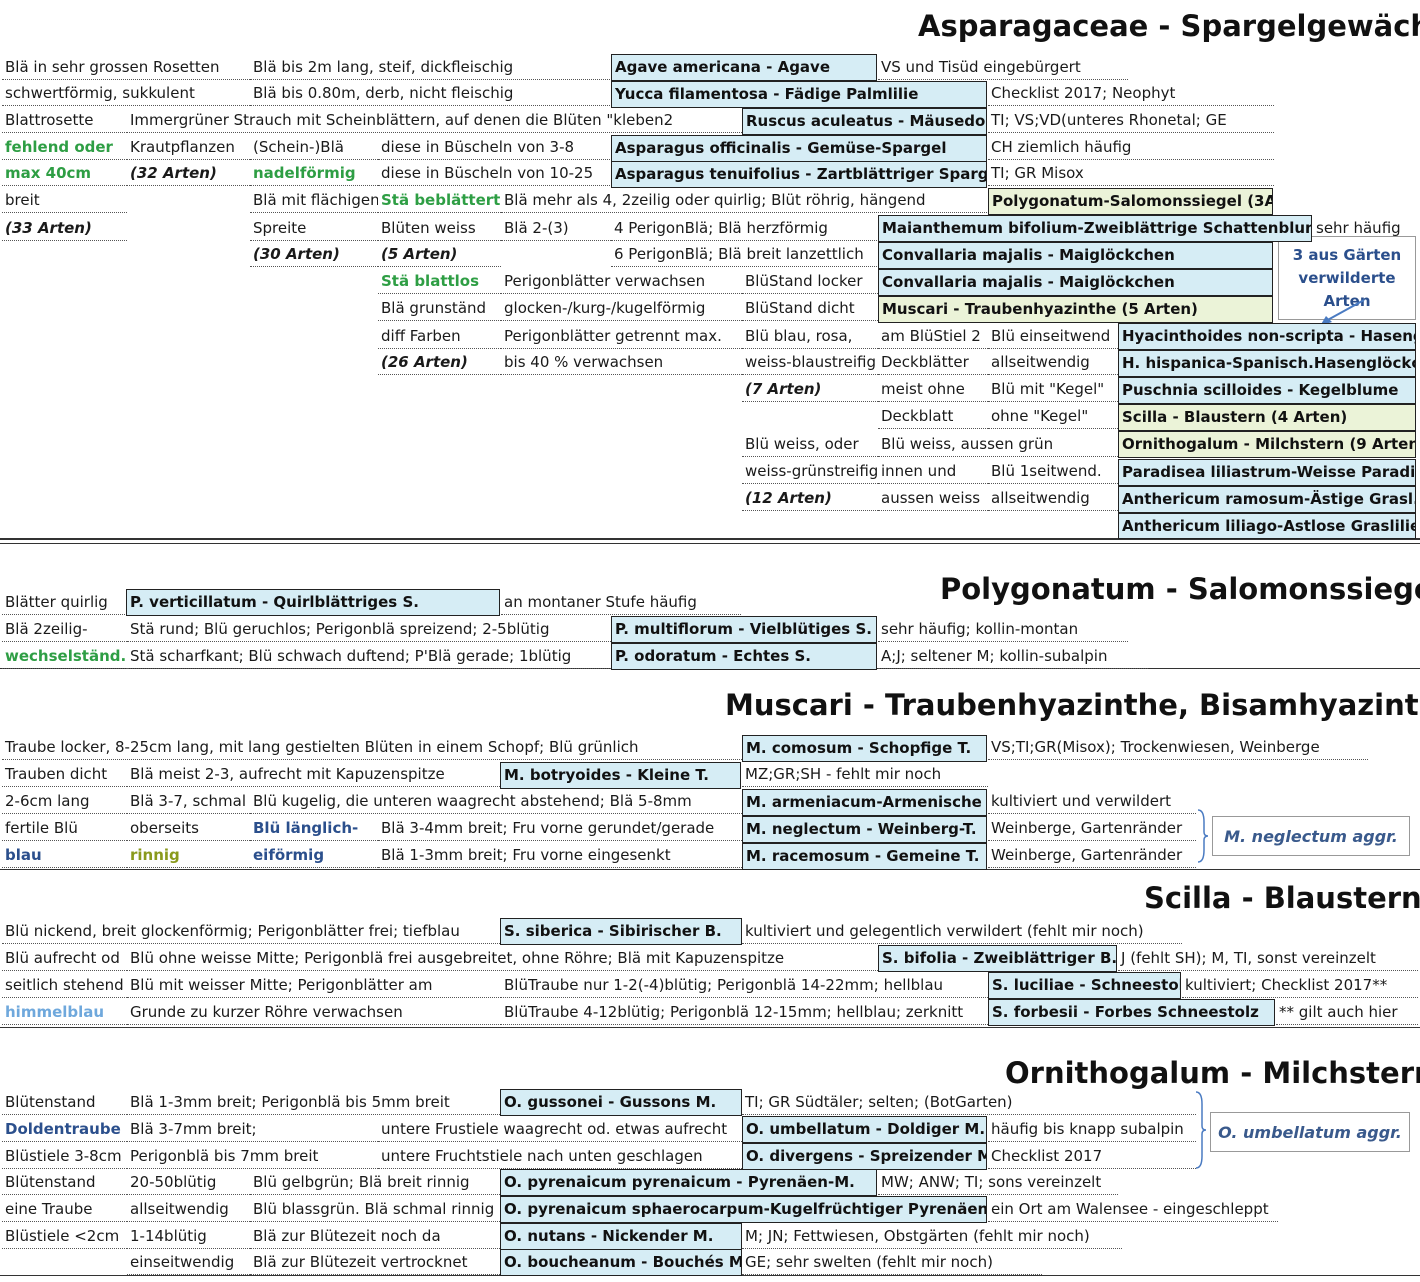 The height and width of the screenshot is (1282, 1420). Describe the element at coordinates (375, 1209) in the screenshot. I see `cell: Blü blassgrün. Blä schmal rinnig` at that location.